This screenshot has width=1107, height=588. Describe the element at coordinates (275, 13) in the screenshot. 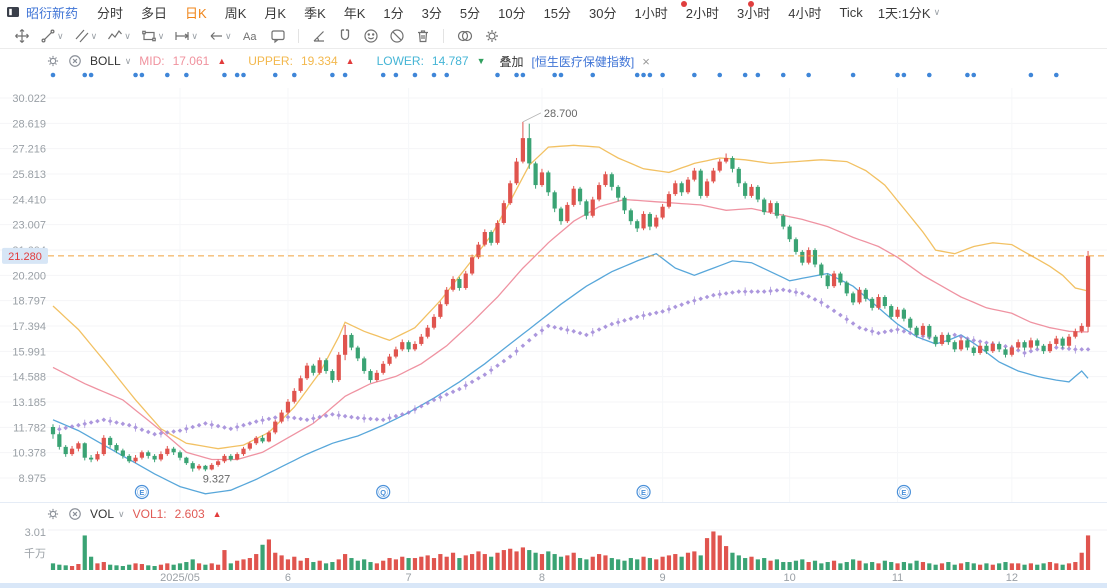

I see `tab-monthly-k: 月K` at that location.